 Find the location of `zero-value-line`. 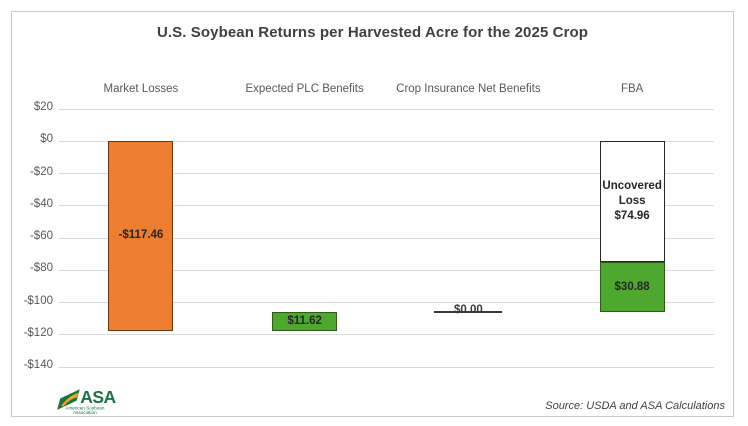

zero-value-line is located at coordinates (468, 311).